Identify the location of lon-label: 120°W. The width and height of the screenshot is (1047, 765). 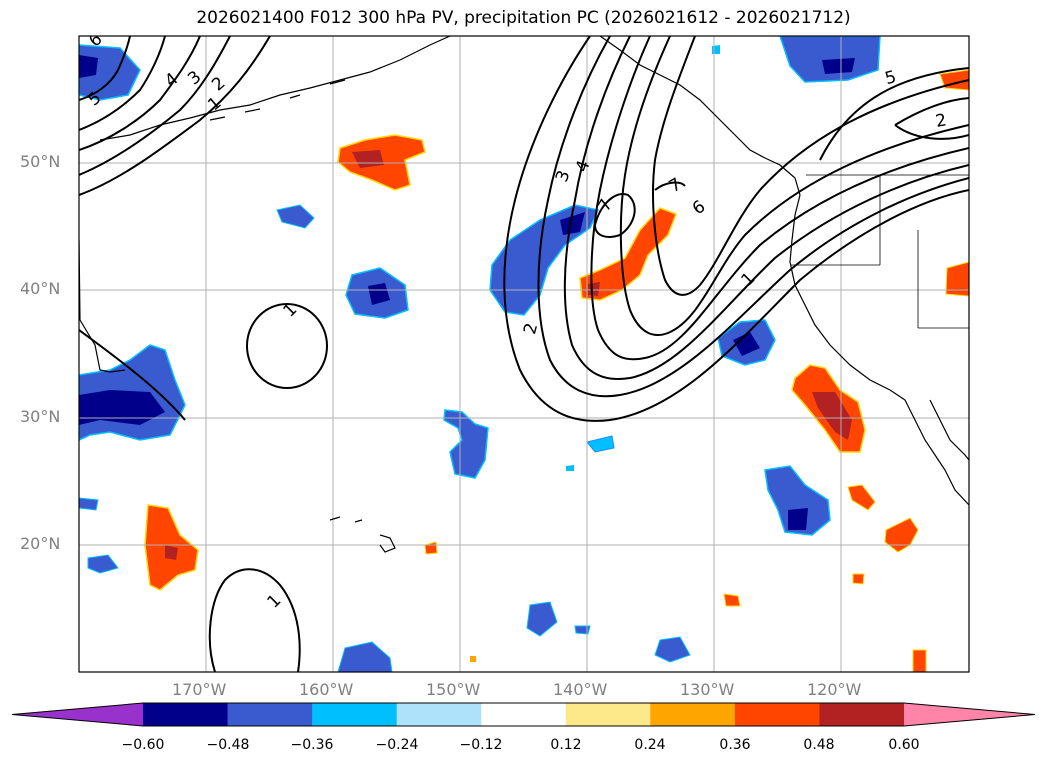
(834, 689).